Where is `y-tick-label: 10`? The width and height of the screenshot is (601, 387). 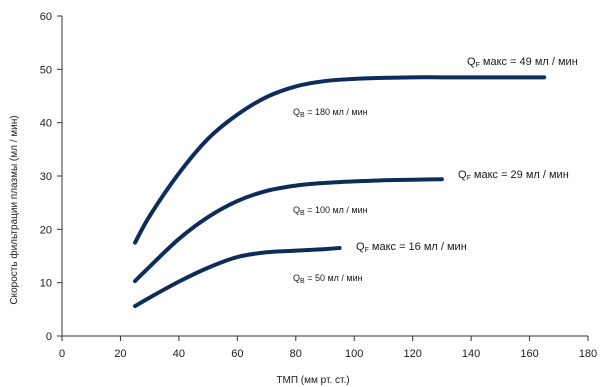 y-tick-label: 10 is located at coordinates (46, 284).